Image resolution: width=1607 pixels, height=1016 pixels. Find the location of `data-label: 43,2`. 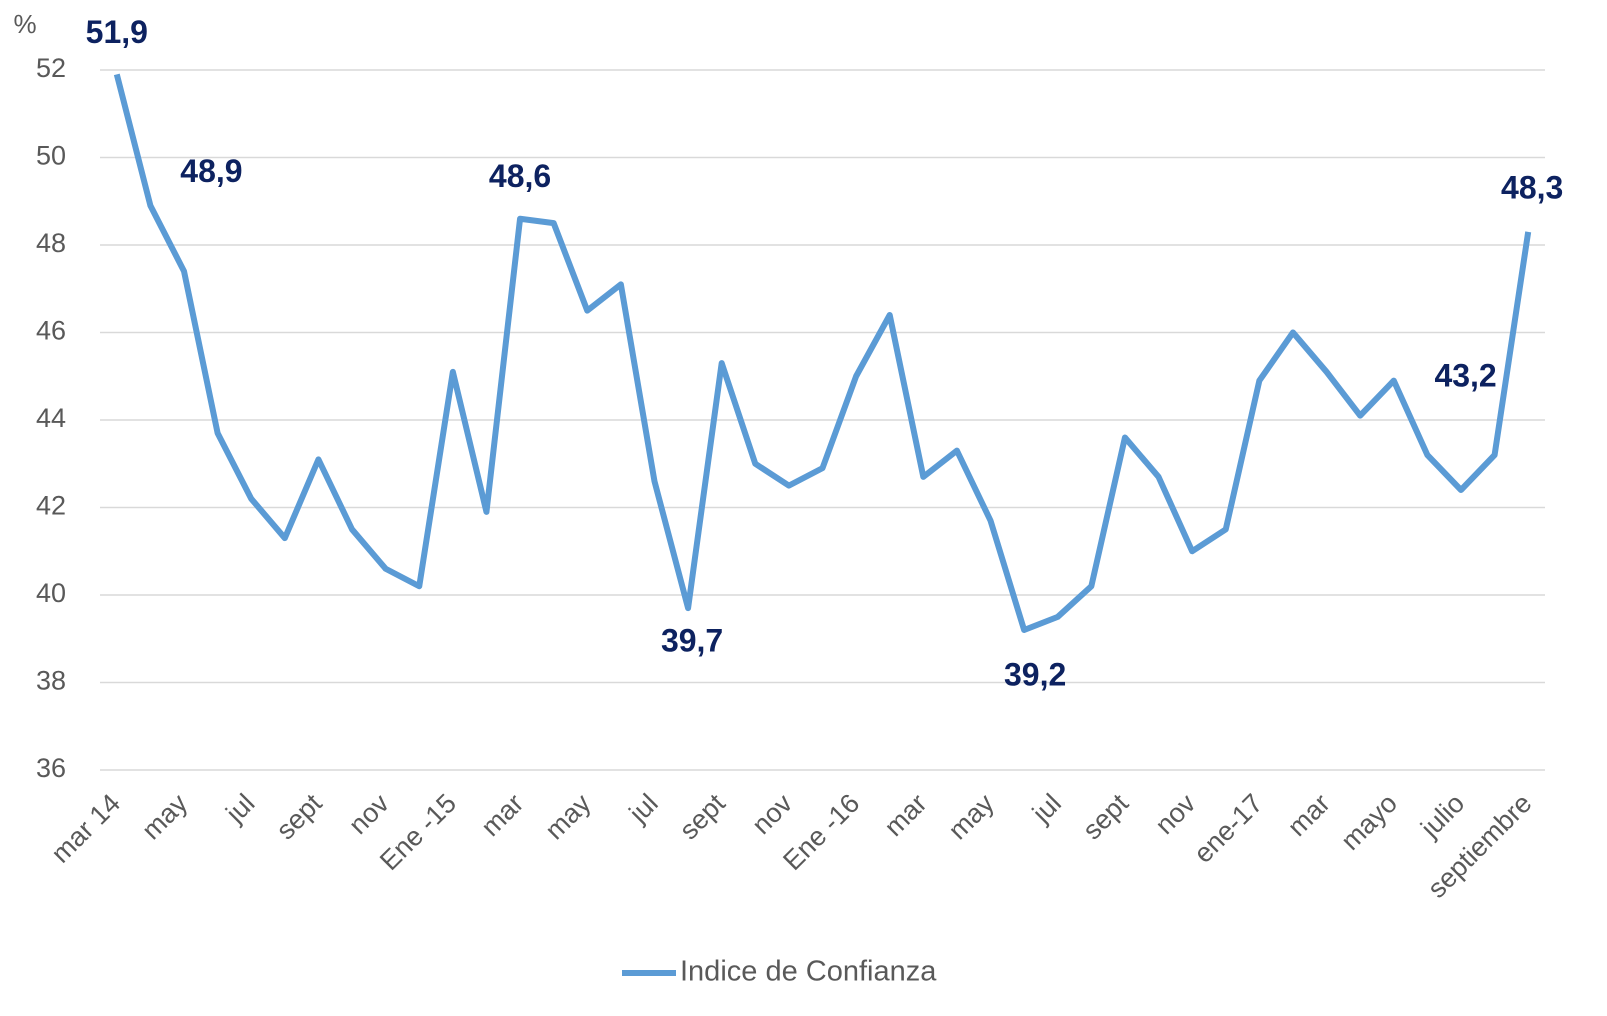

data-label: 43,2 is located at coordinates (1465, 375).